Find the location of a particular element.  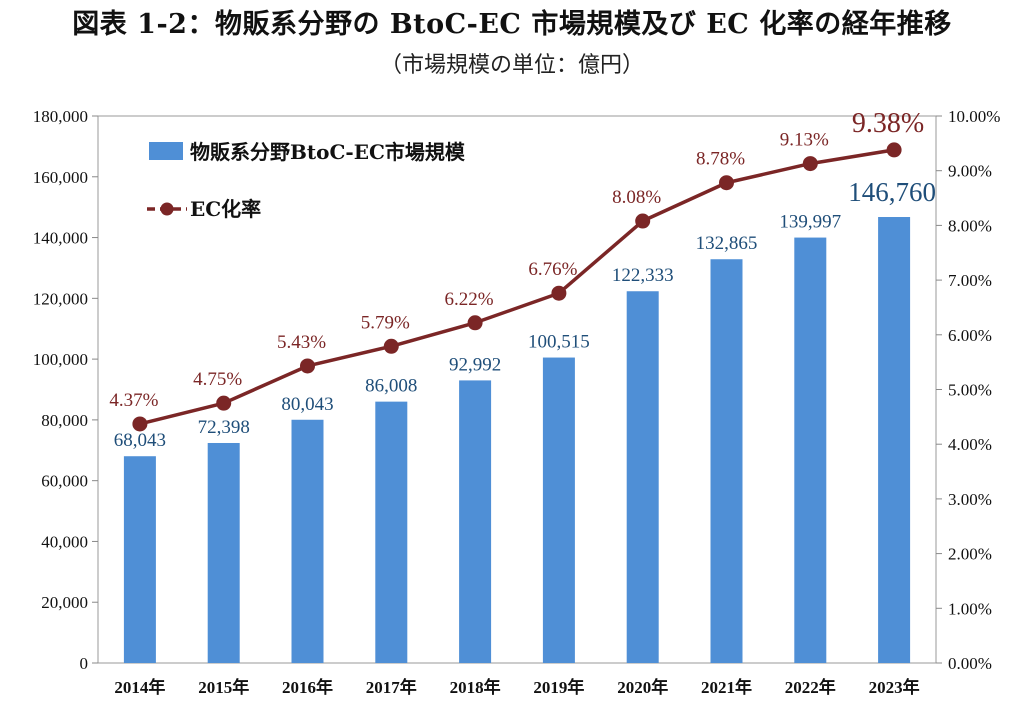

rate-data-label: 4.75% is located at coordinates (217, 379).